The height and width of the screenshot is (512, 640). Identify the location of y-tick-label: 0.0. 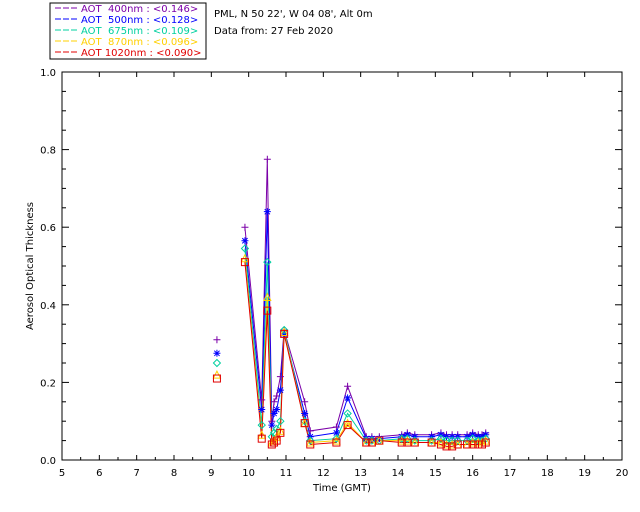
(48, 461).